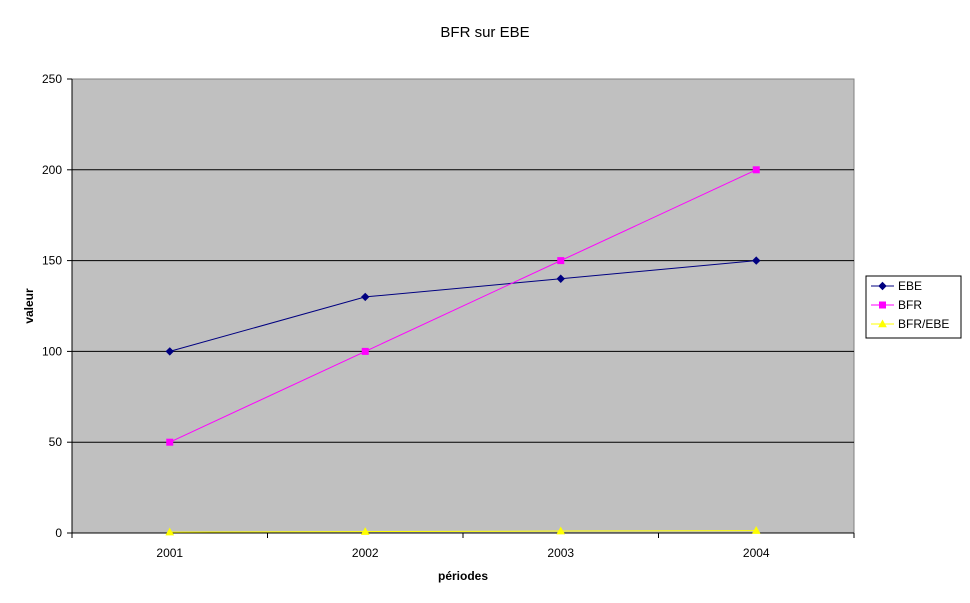 The width and height of the screenshot is (970, 603). I want to click on legend-label-bfr: BFR, so click(910, 305).